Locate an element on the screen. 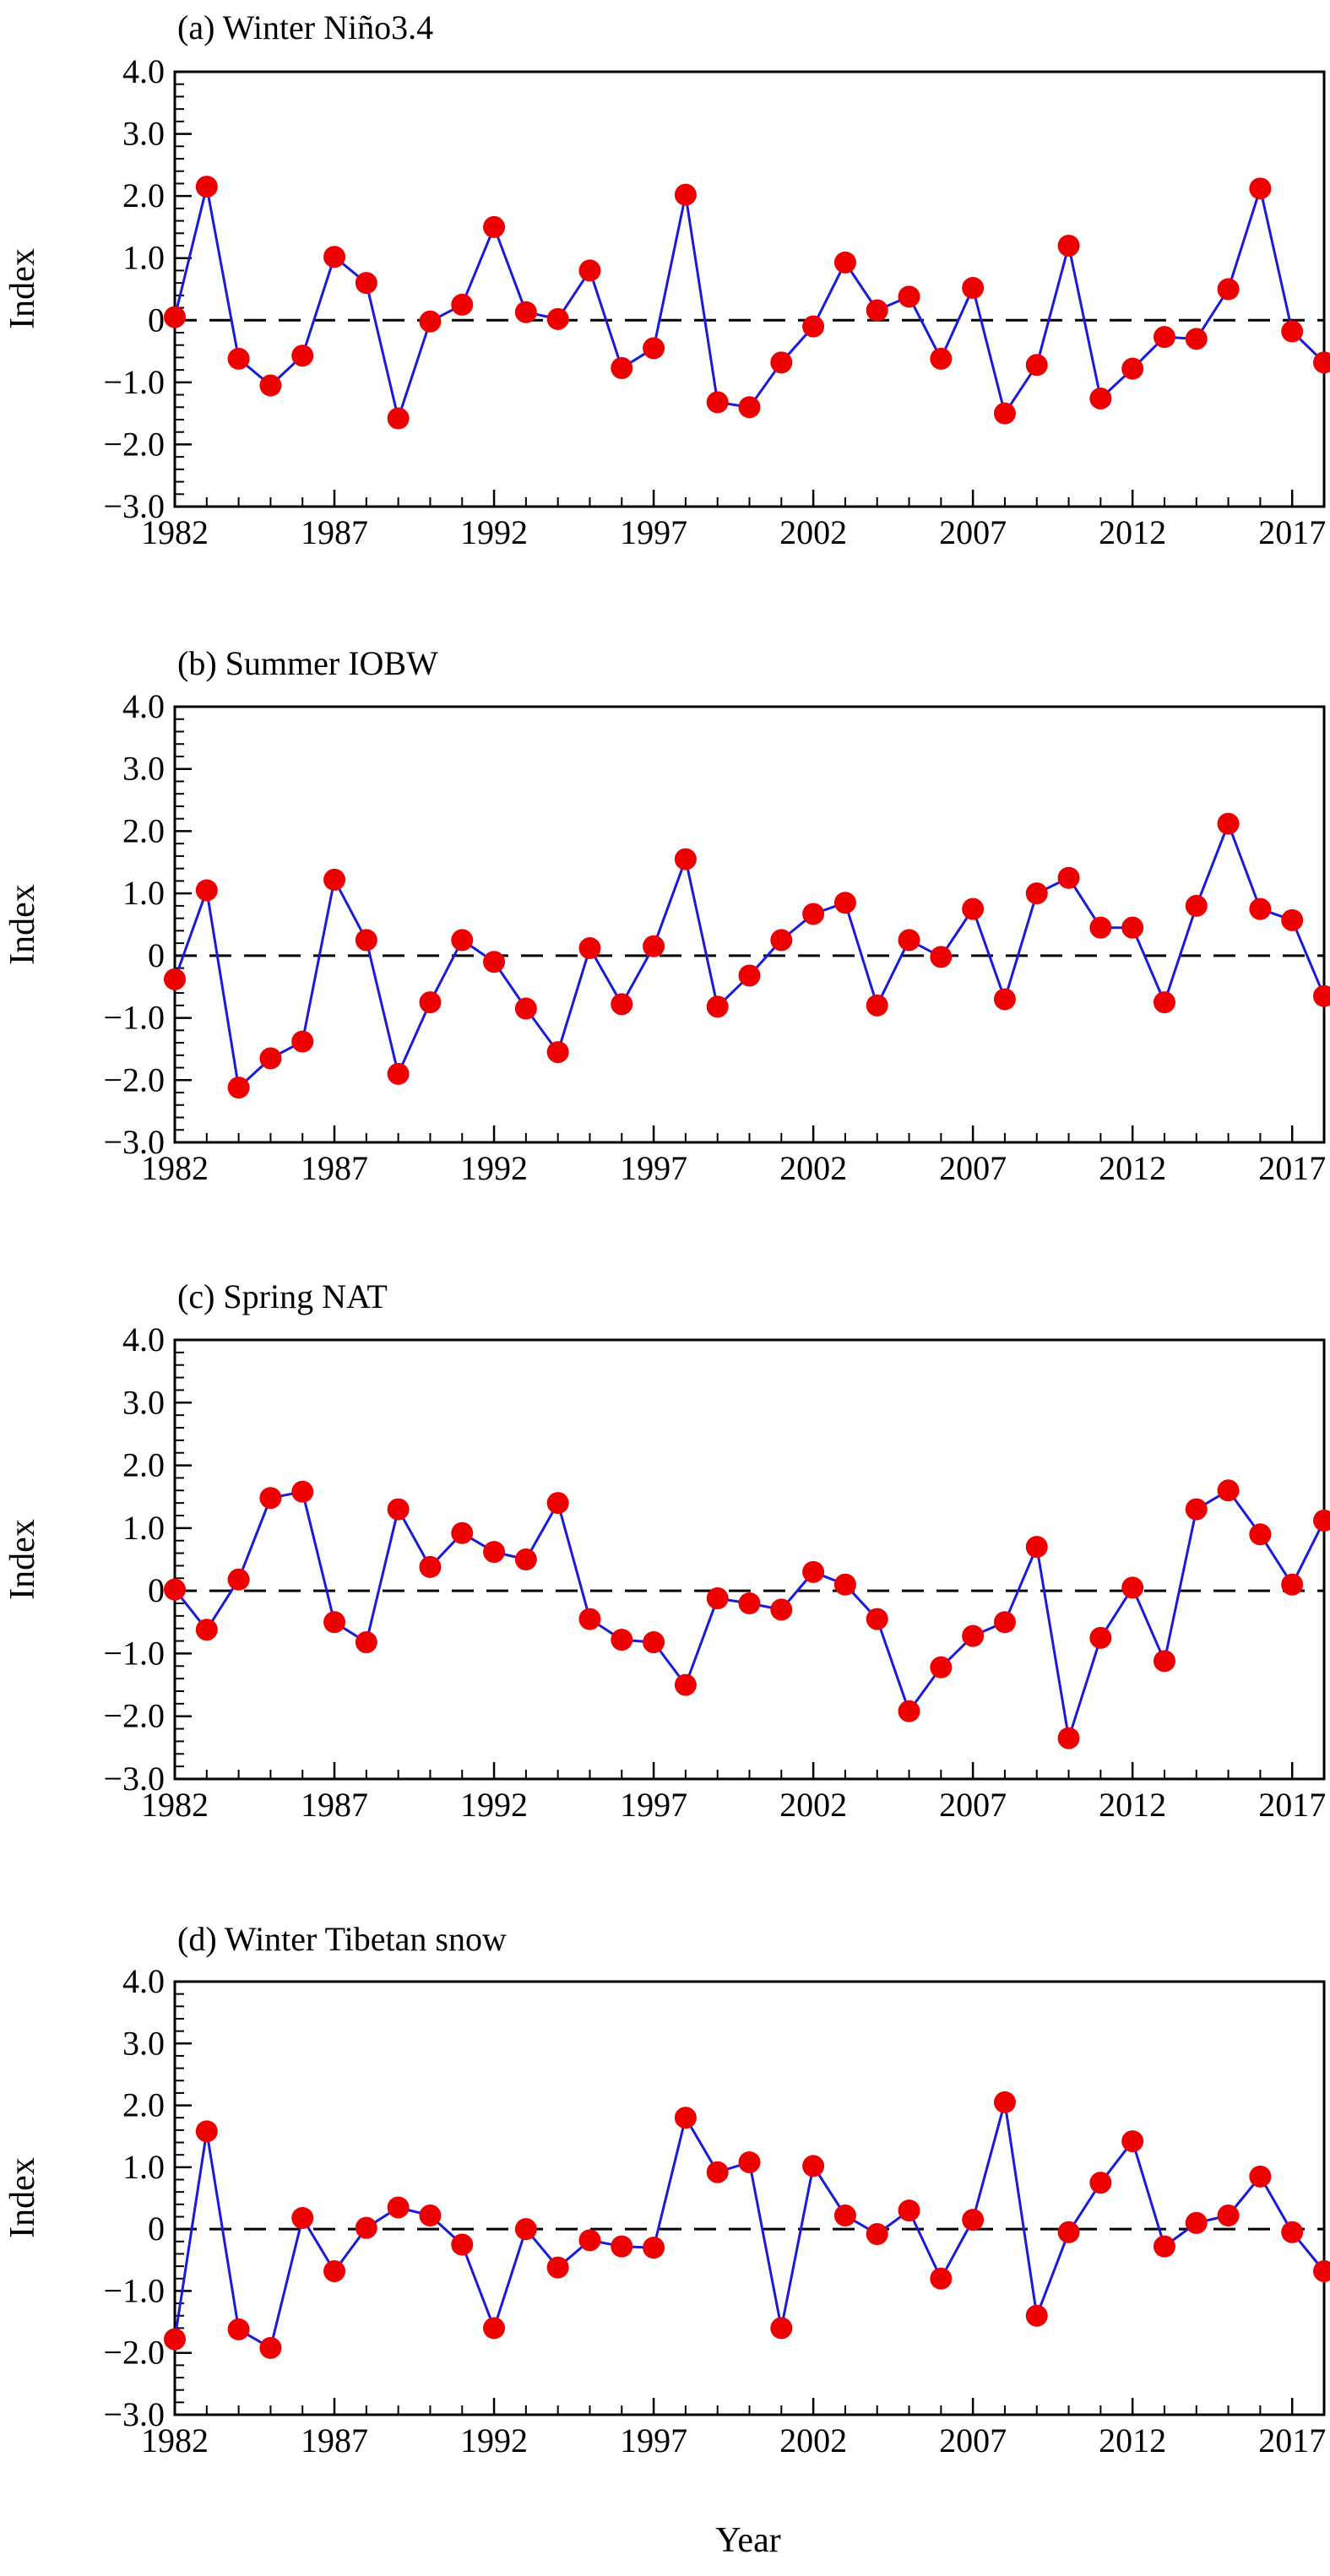  y-tick-label: 0 is located at coordinates (156, 1590).